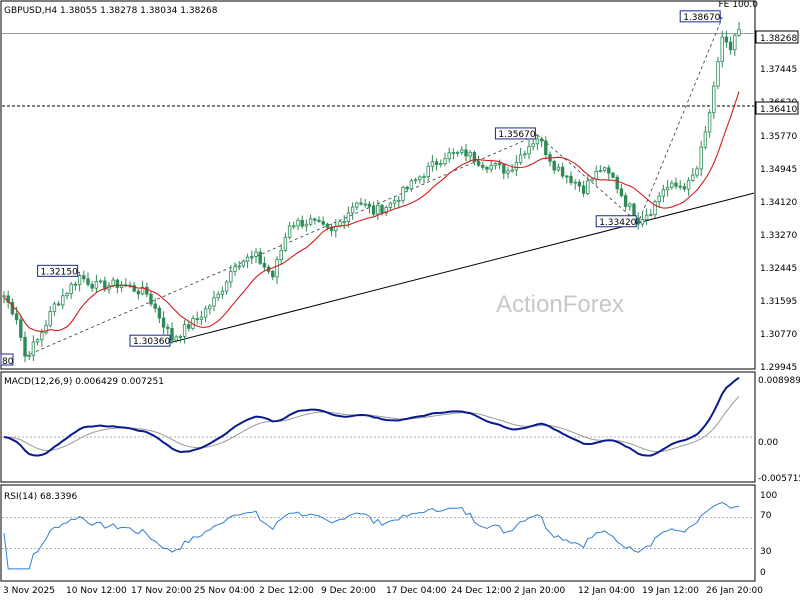  What do you see at coordinates (348, 591) in the screenshot?
I see `x-tick: 9 Dec 20:00` at bounding box center [348, 591].